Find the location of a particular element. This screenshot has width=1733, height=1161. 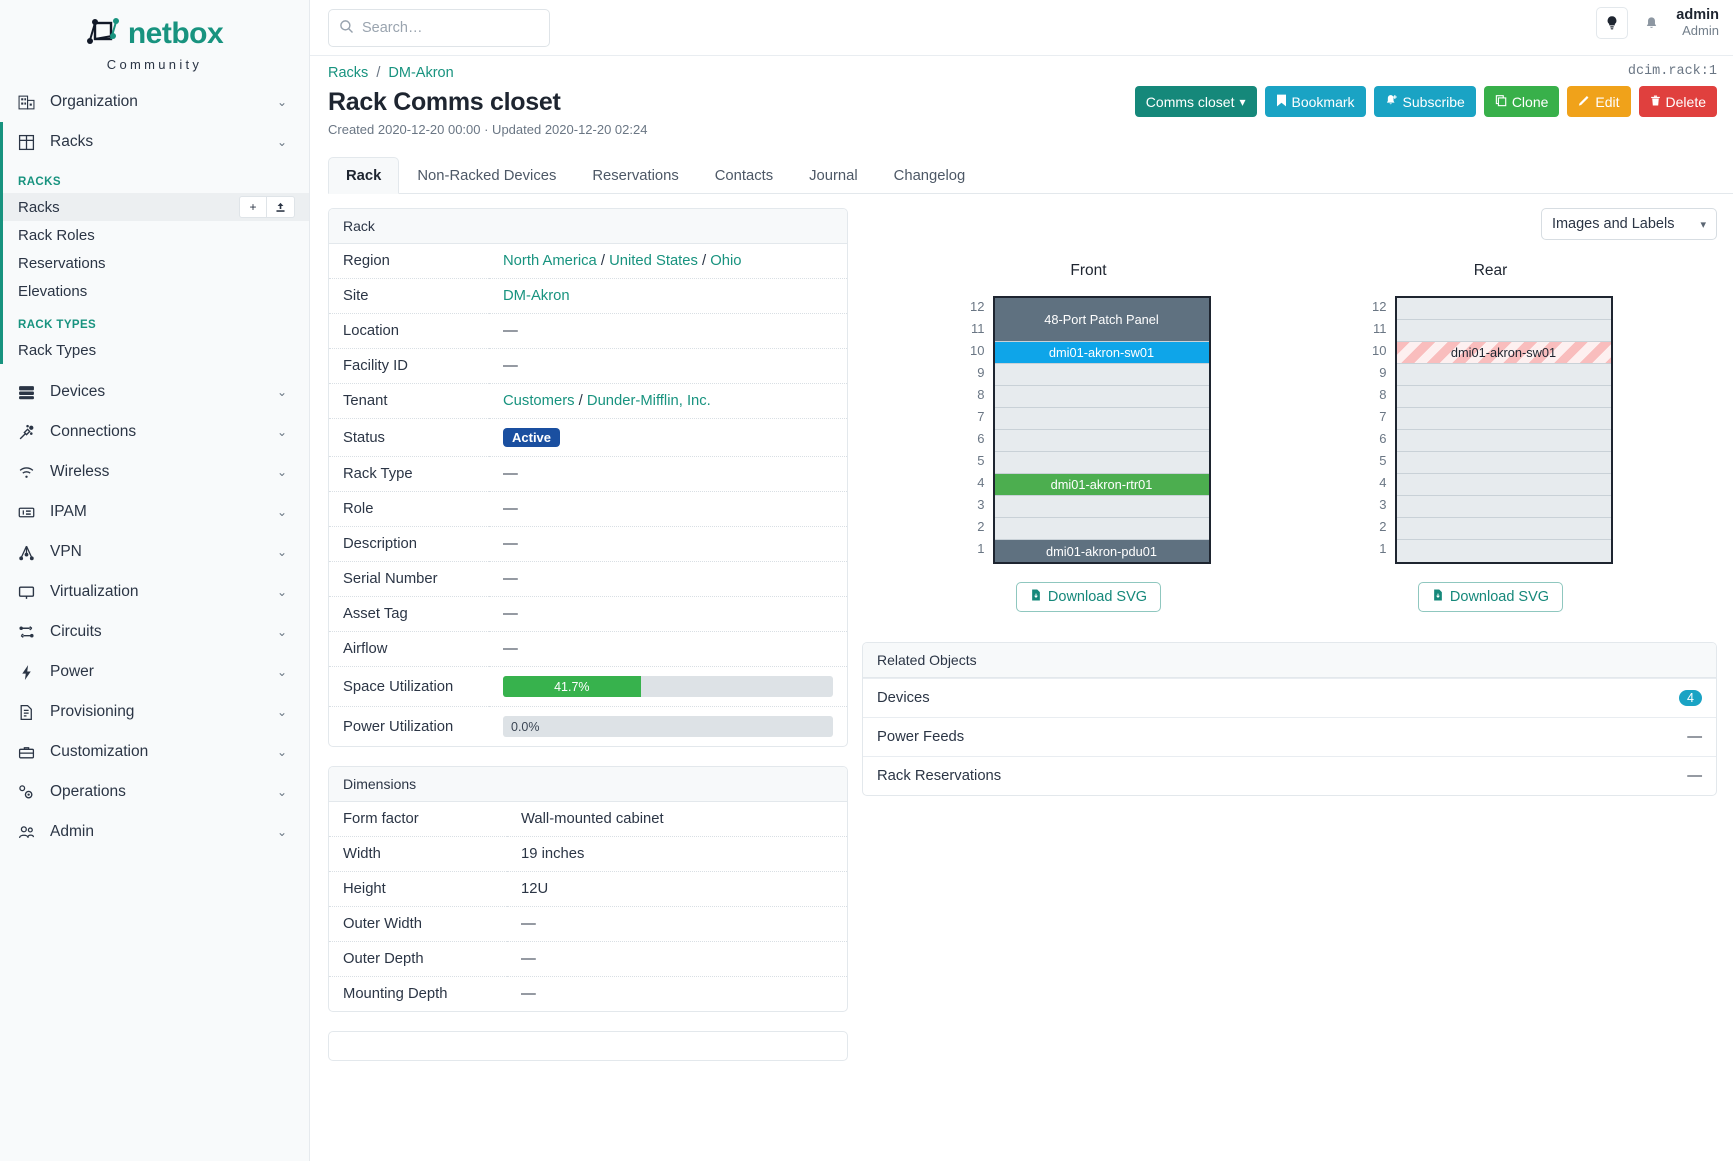

plus-icon: + is located at coordinates (253, 207).